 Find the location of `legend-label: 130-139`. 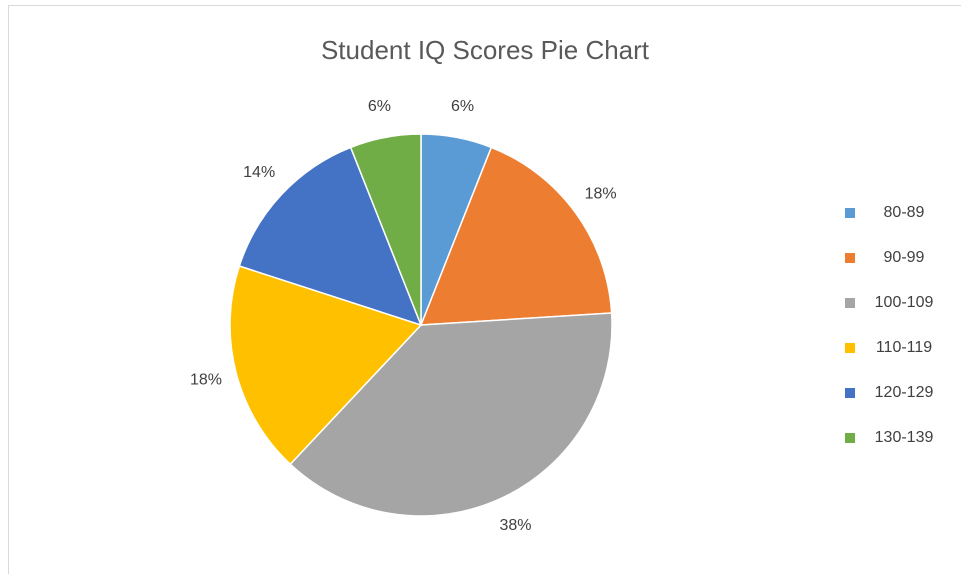

legend-label: 130-139 is located at coordinates (904, 437).